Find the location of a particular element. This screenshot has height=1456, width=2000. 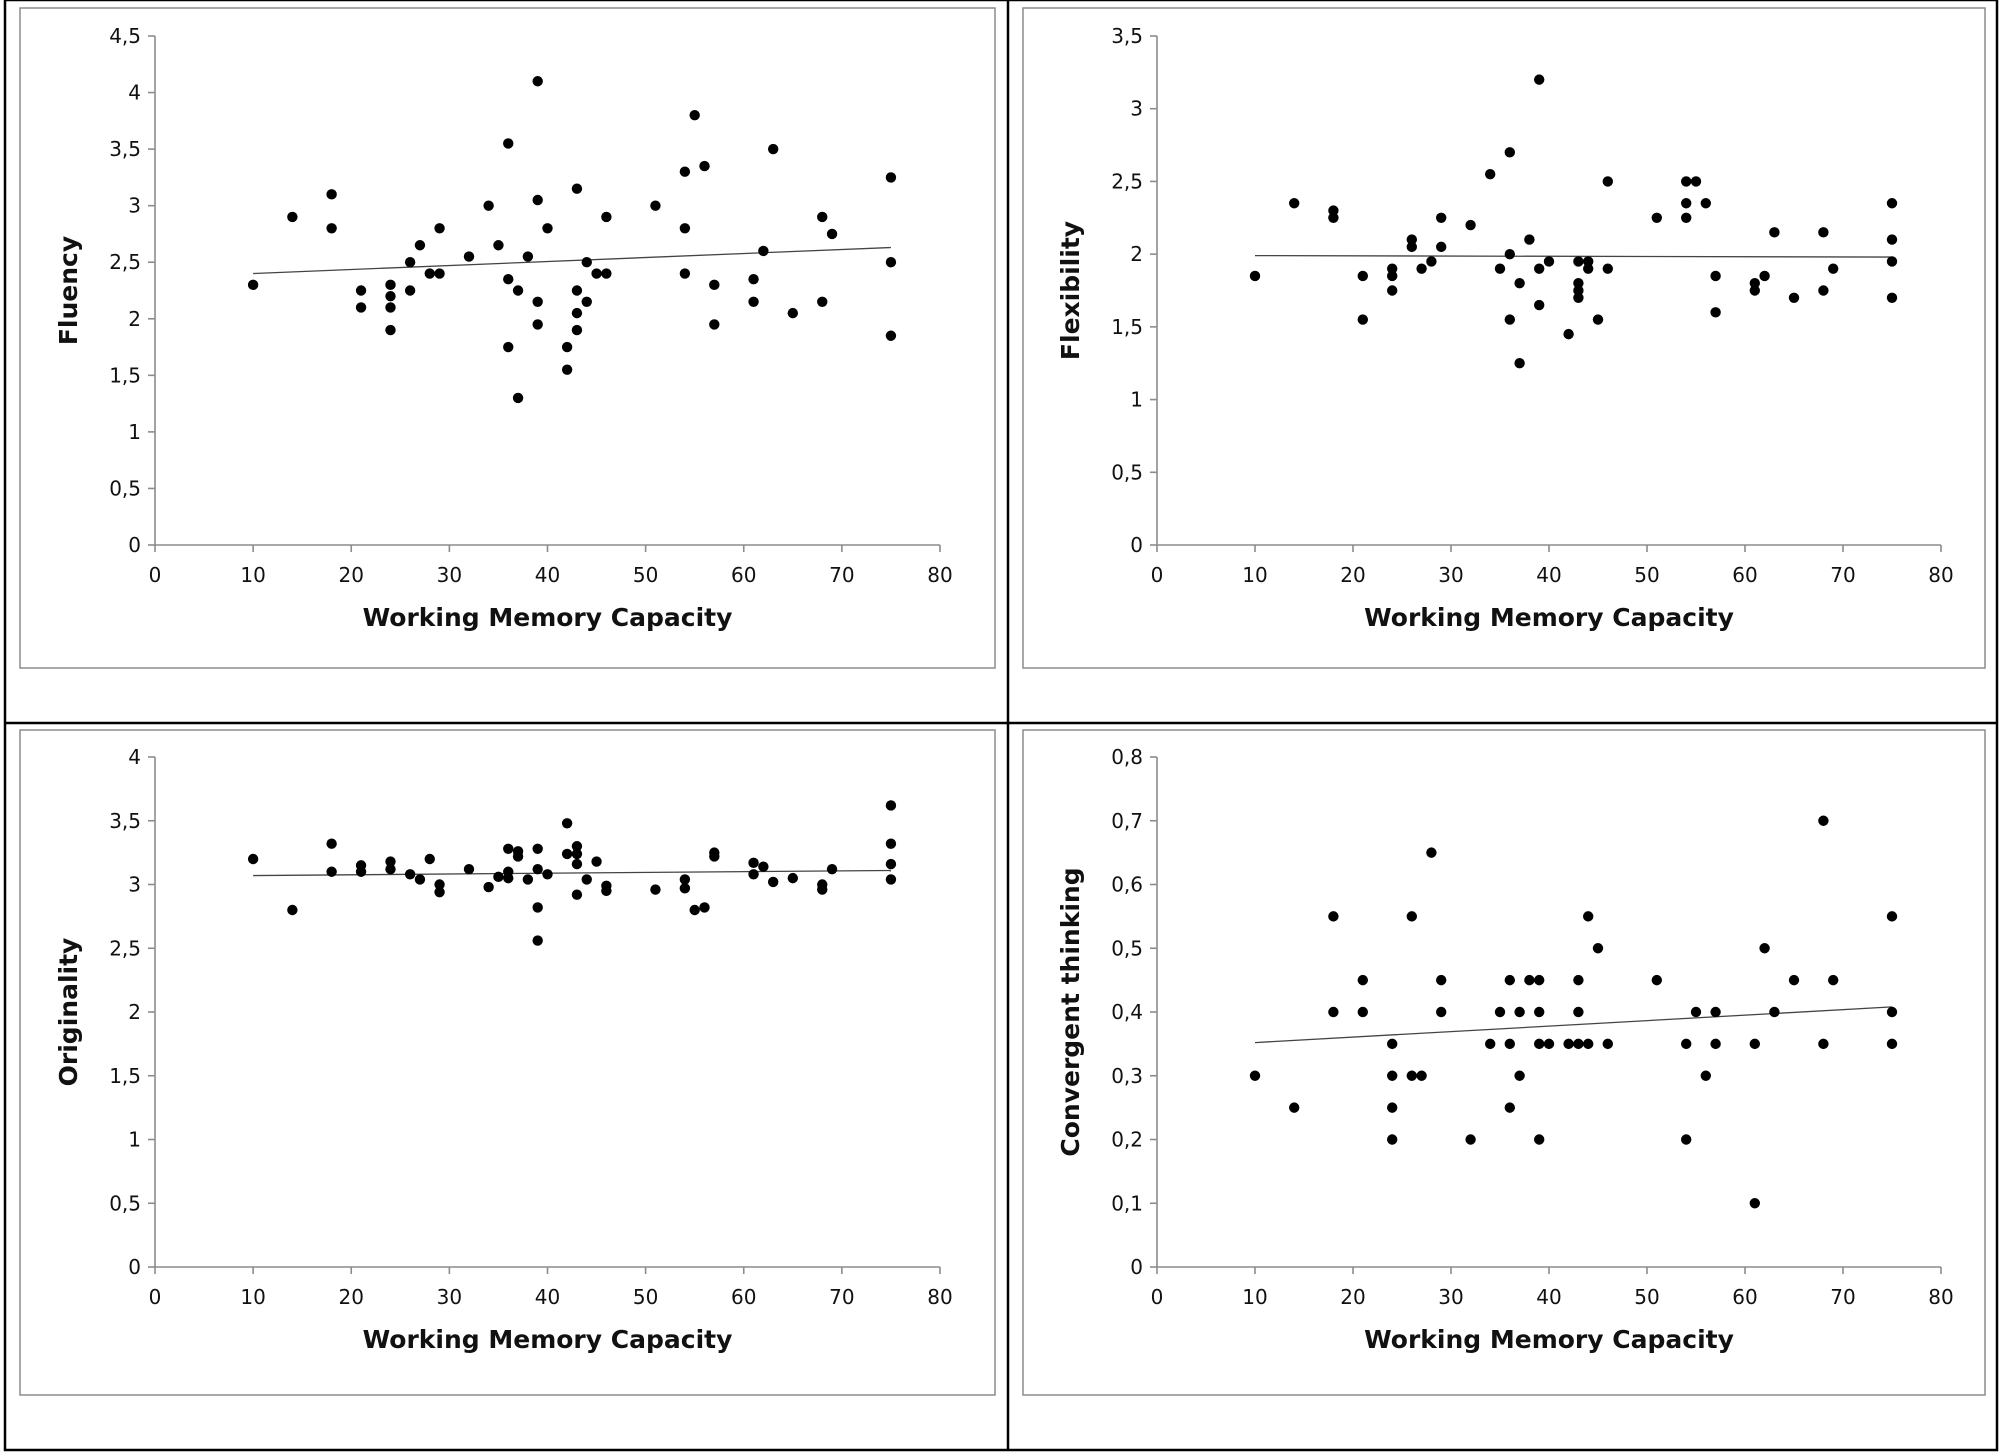

trendline is located at coordinates (1573, 1025).